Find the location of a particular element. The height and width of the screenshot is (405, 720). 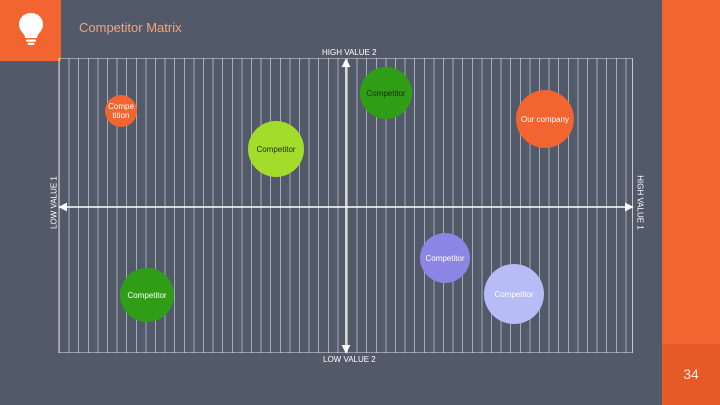

axis-label-right: HIGH VALUE 1 is located at coordinates (640, 202).